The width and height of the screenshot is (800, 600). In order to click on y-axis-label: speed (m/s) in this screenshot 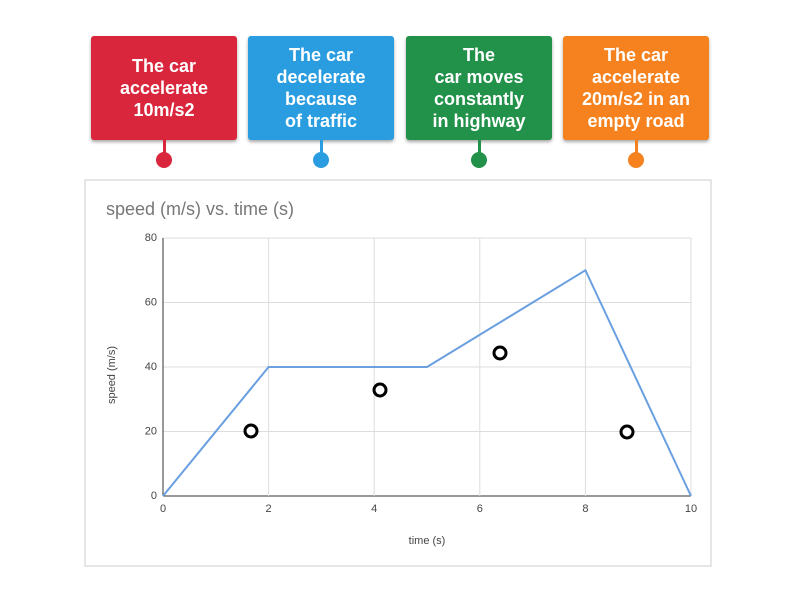, I will do `click(112, 375)`.